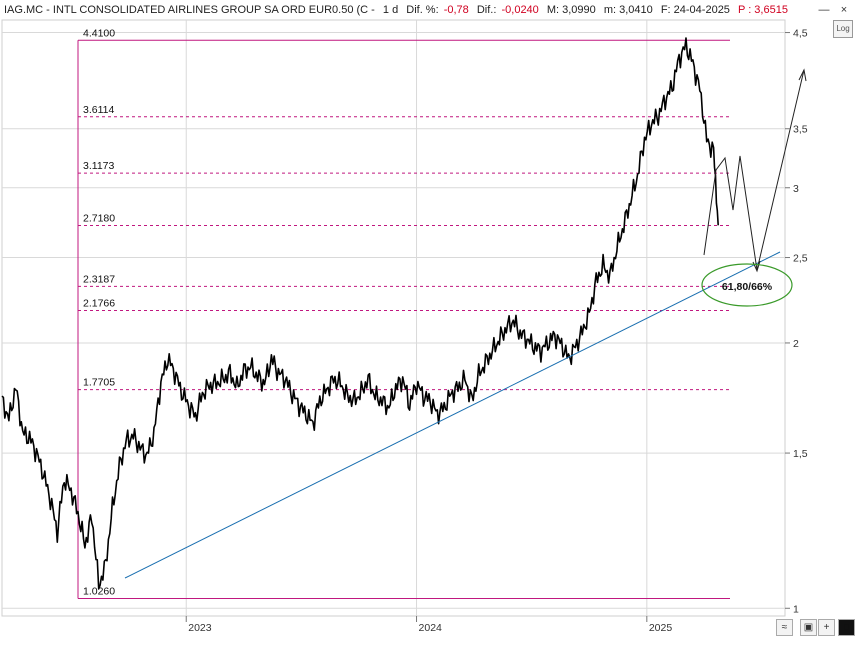 Image resolution: width=857 pixels, height=655 pixels. What do you see at coordinates (99, 219) in the screenshot?
I see `fib-level-label: 2.7180` at bounding box center [99, 219].